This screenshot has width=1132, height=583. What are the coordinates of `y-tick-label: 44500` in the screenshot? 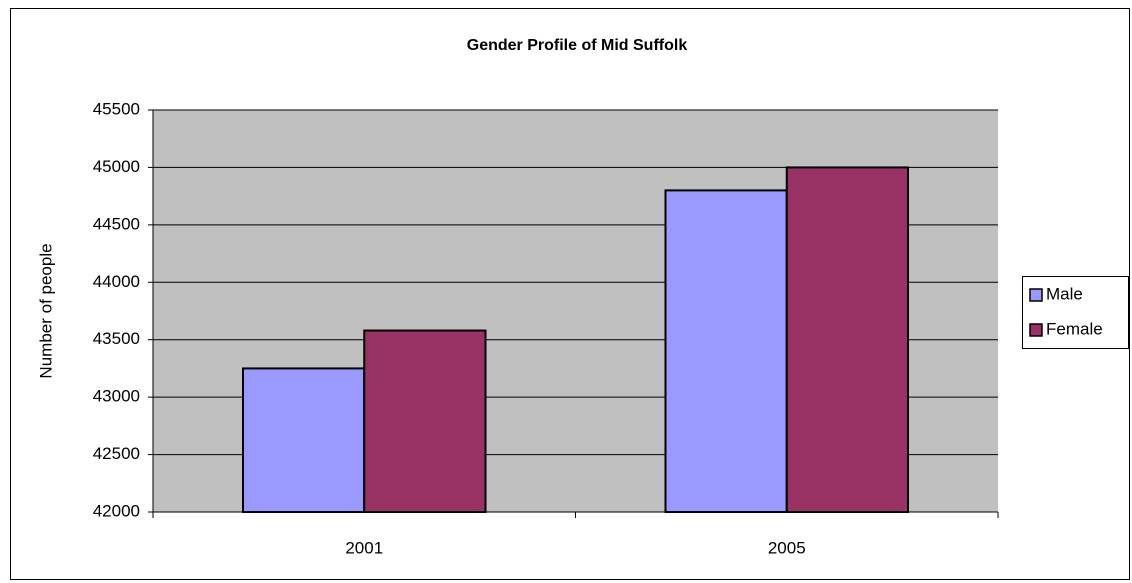 It's located at (116, 223).